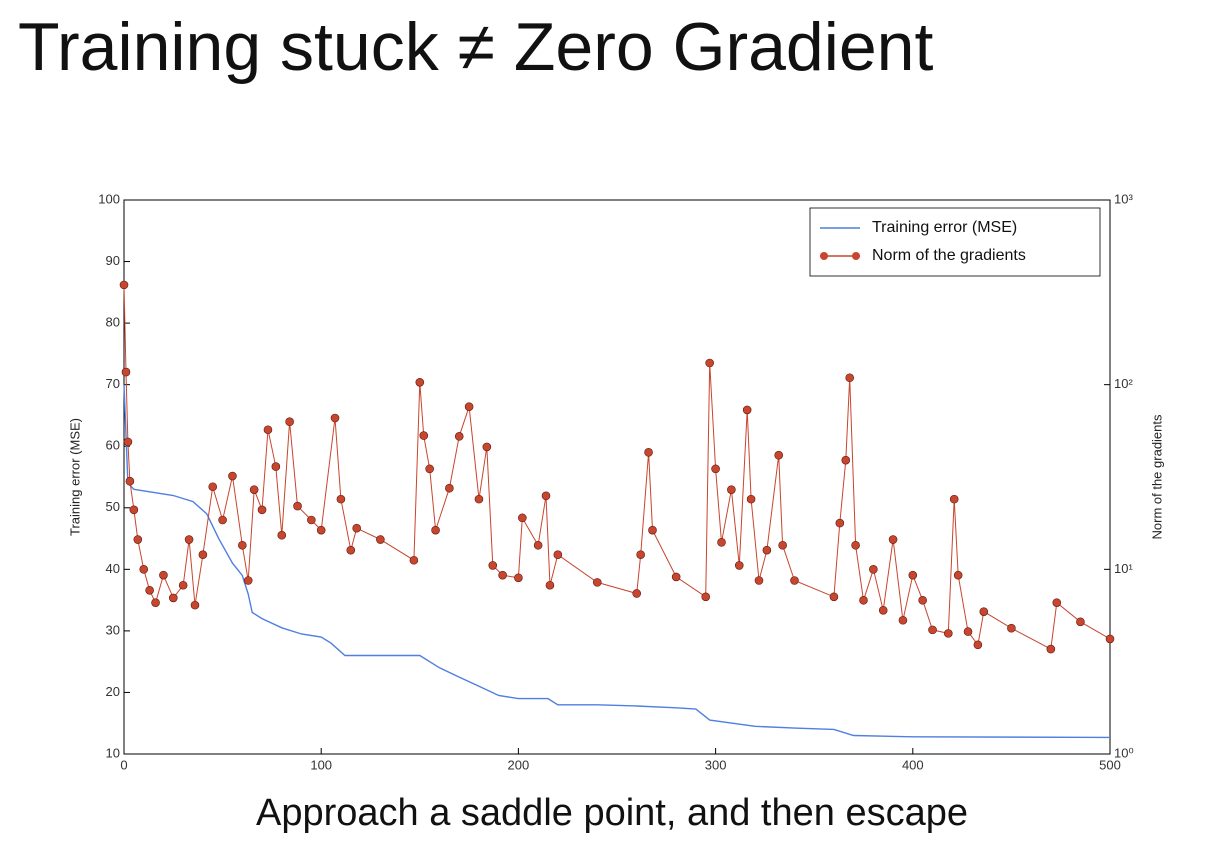  Describe the element at coordinates (113, 260) in the screenshot. I see `y-tick-label: 90` at that location.